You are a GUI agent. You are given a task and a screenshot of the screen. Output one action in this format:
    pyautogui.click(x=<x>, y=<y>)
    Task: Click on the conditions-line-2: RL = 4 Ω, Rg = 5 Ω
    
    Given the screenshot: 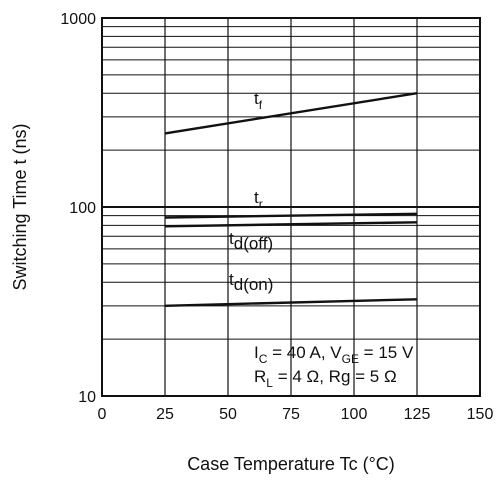 What is the action you would take?
    pyautogui.click(x=325, y=378)
    